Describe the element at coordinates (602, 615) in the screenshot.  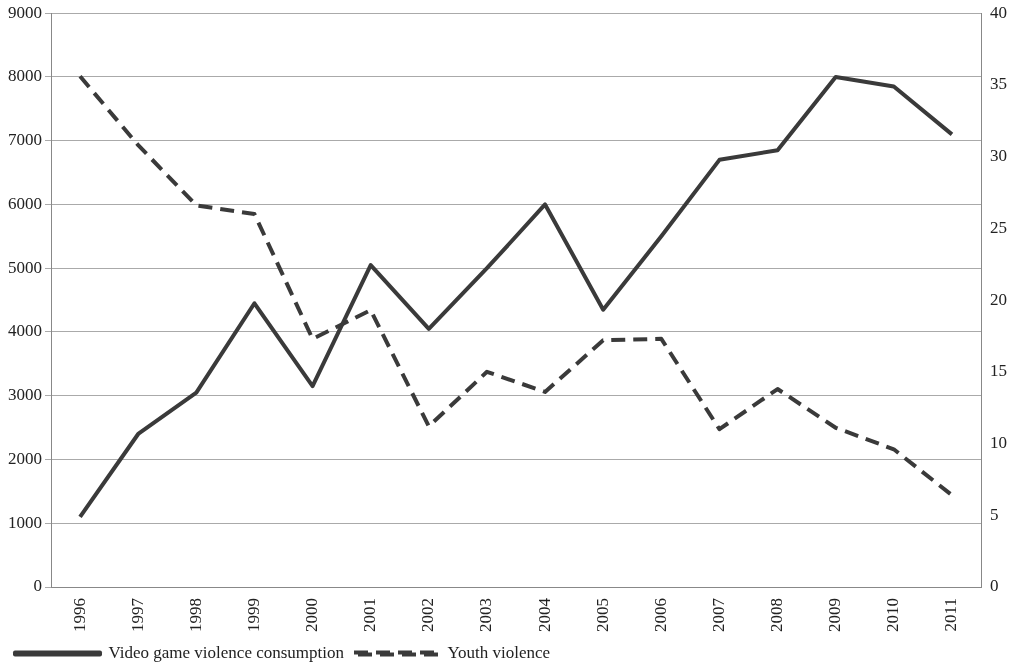
I see `x-tick-label: 2005` at that location.